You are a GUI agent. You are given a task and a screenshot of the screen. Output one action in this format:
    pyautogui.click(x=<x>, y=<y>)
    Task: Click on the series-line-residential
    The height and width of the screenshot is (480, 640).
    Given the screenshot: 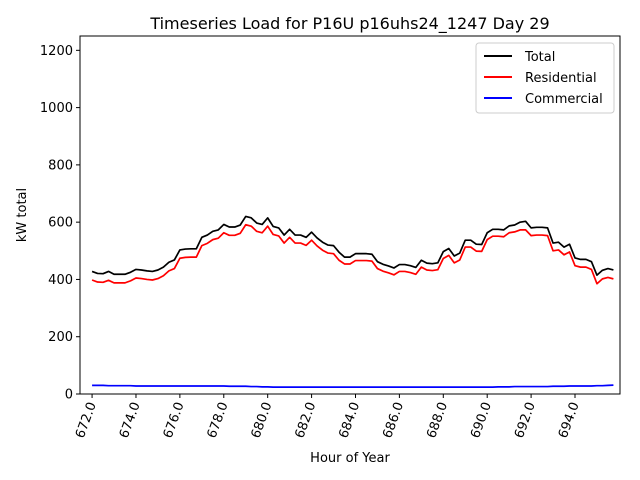 What is the action you would take?
    pyautogui.click(x=352, y=254)
    